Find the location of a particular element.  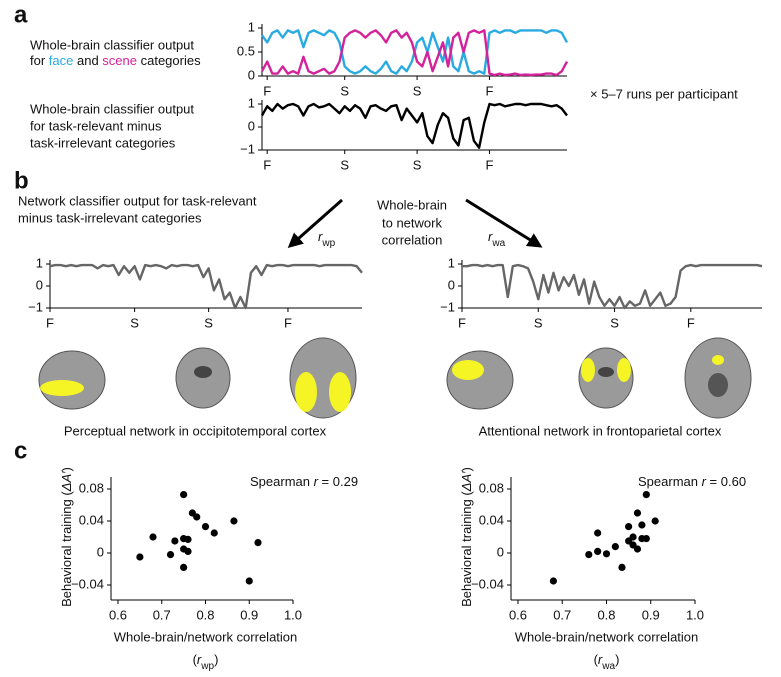

description: minus task-irrelevant categories is located at coordinates (110, 217).